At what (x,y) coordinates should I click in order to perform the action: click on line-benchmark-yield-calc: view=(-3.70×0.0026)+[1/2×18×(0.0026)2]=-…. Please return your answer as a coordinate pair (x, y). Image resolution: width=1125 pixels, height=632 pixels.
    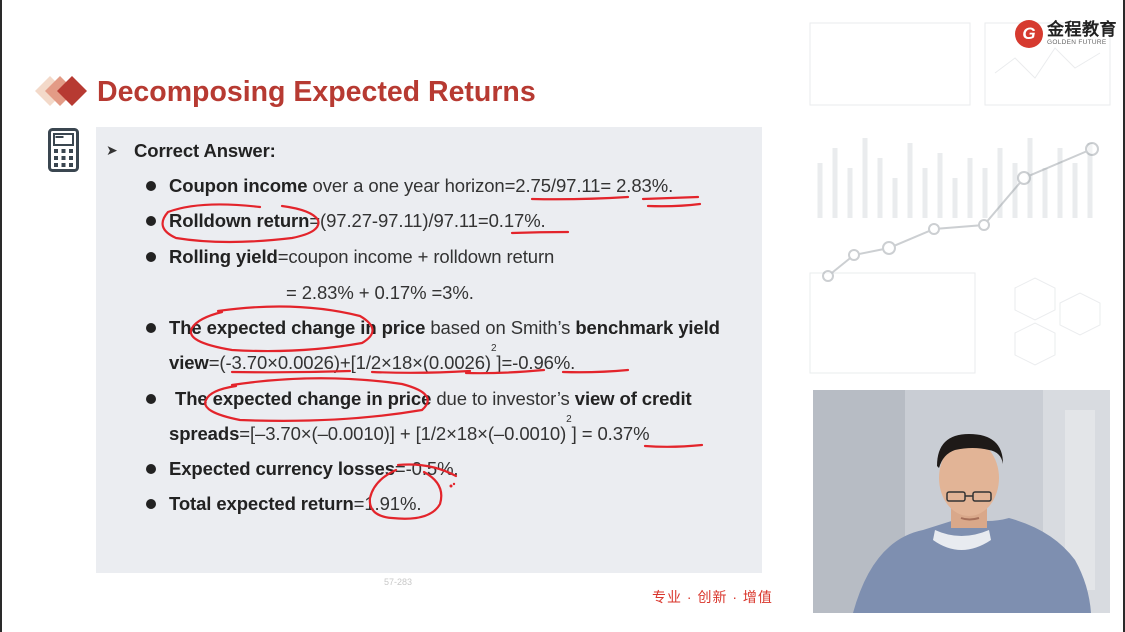
    Looking at the image, I should click on (372, 358).